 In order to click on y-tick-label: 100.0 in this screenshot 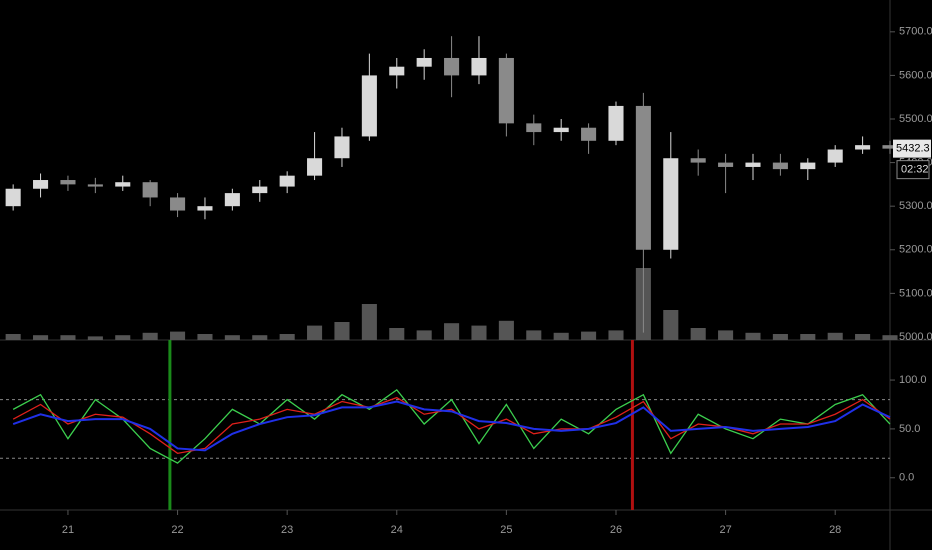, I will do `click(913, 380)`.